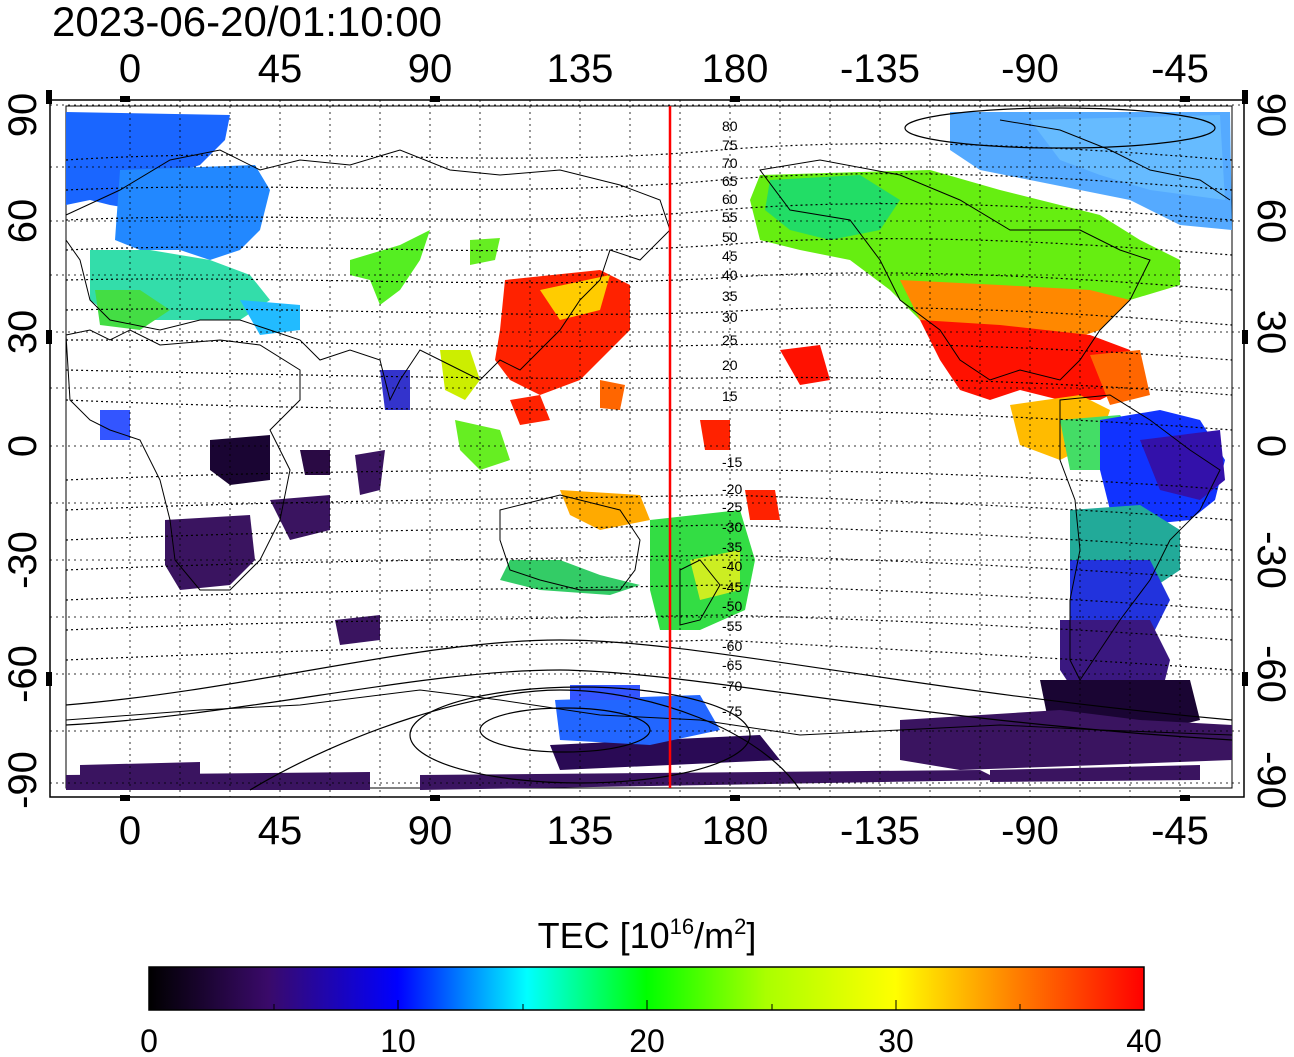 This screenshot has width=1294, height=1057. Describe the element at coordinates (730, 181) in the screenshot. I see `contour-label: 65` at that location.